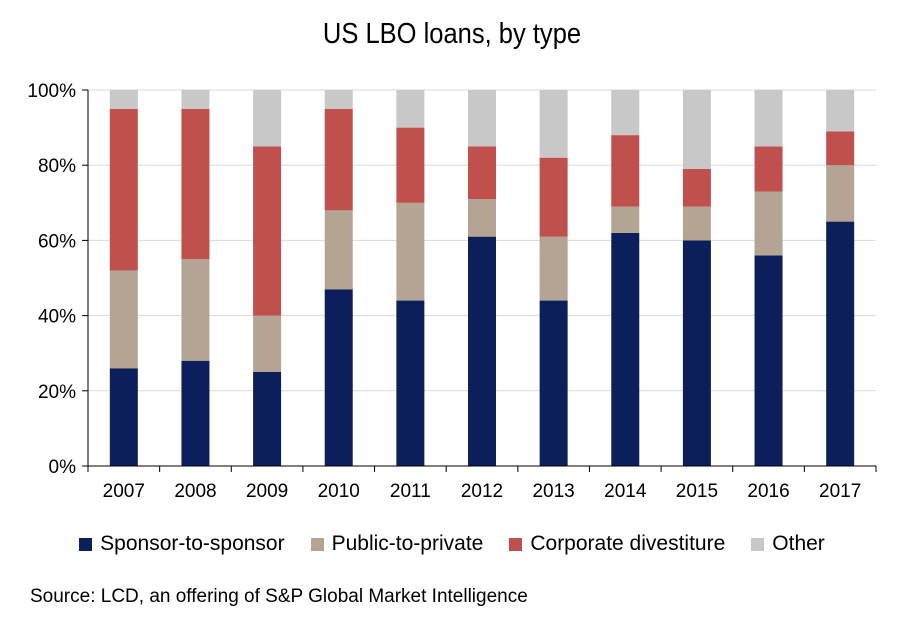 Image resolution: width=904 pixels, height=619 pixels. What do you see at coordinates (452, 34) in the screenshot?
I see `chart-title: US LBO loans, by type` at bounding box center [452, 34].